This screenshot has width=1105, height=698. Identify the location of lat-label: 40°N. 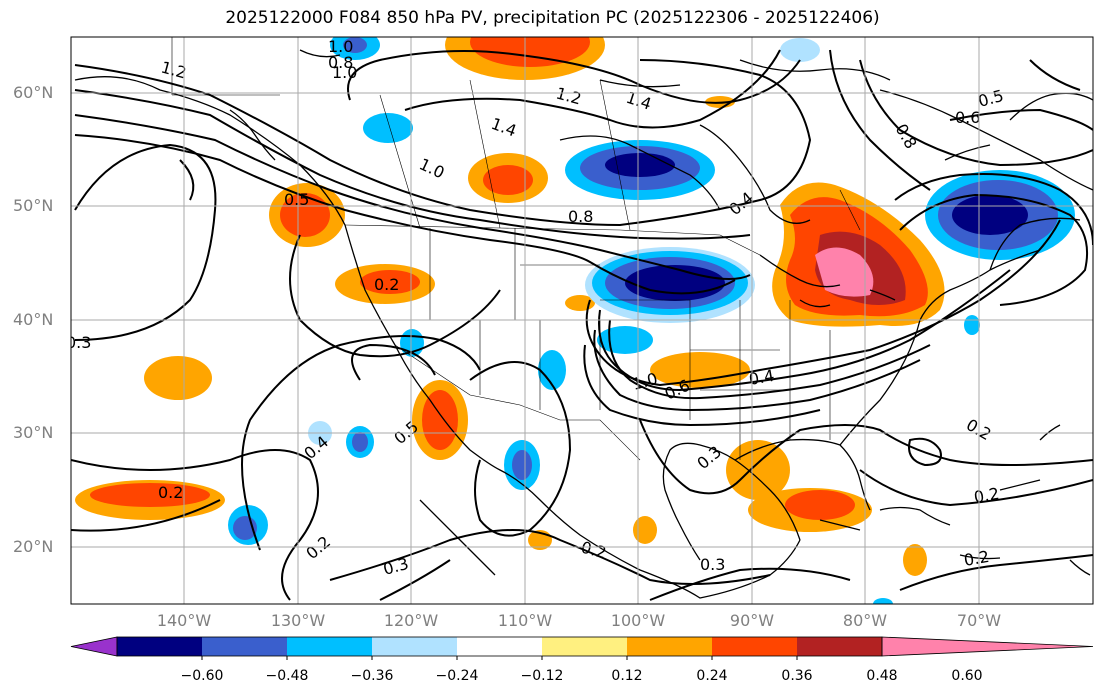
(33, 319).